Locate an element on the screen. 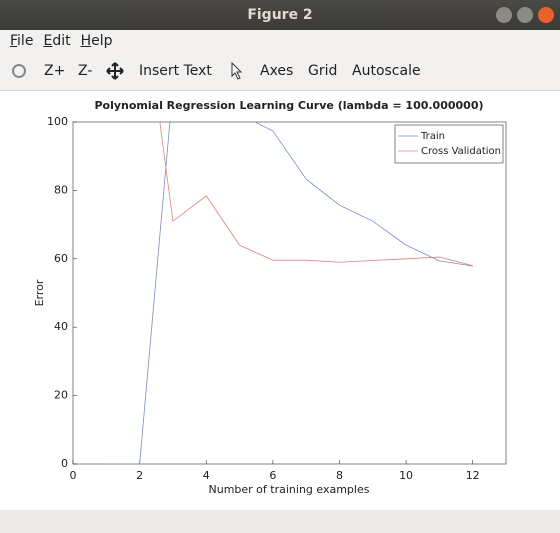  menu-bar: File Edit Help is located at coordinates (280, 41).